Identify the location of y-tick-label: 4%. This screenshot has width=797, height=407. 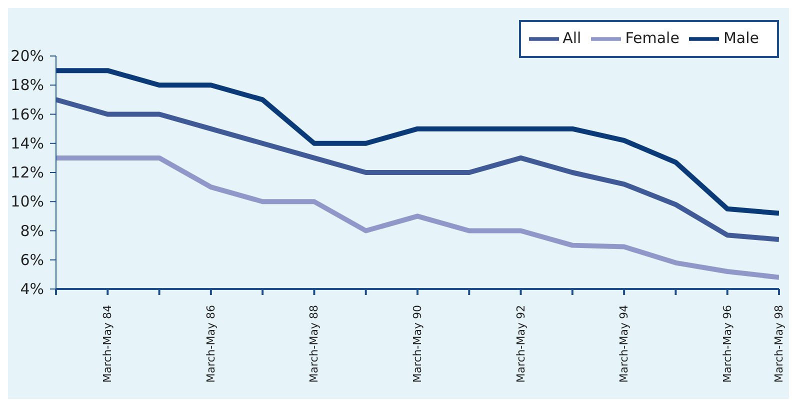
(32, 289).